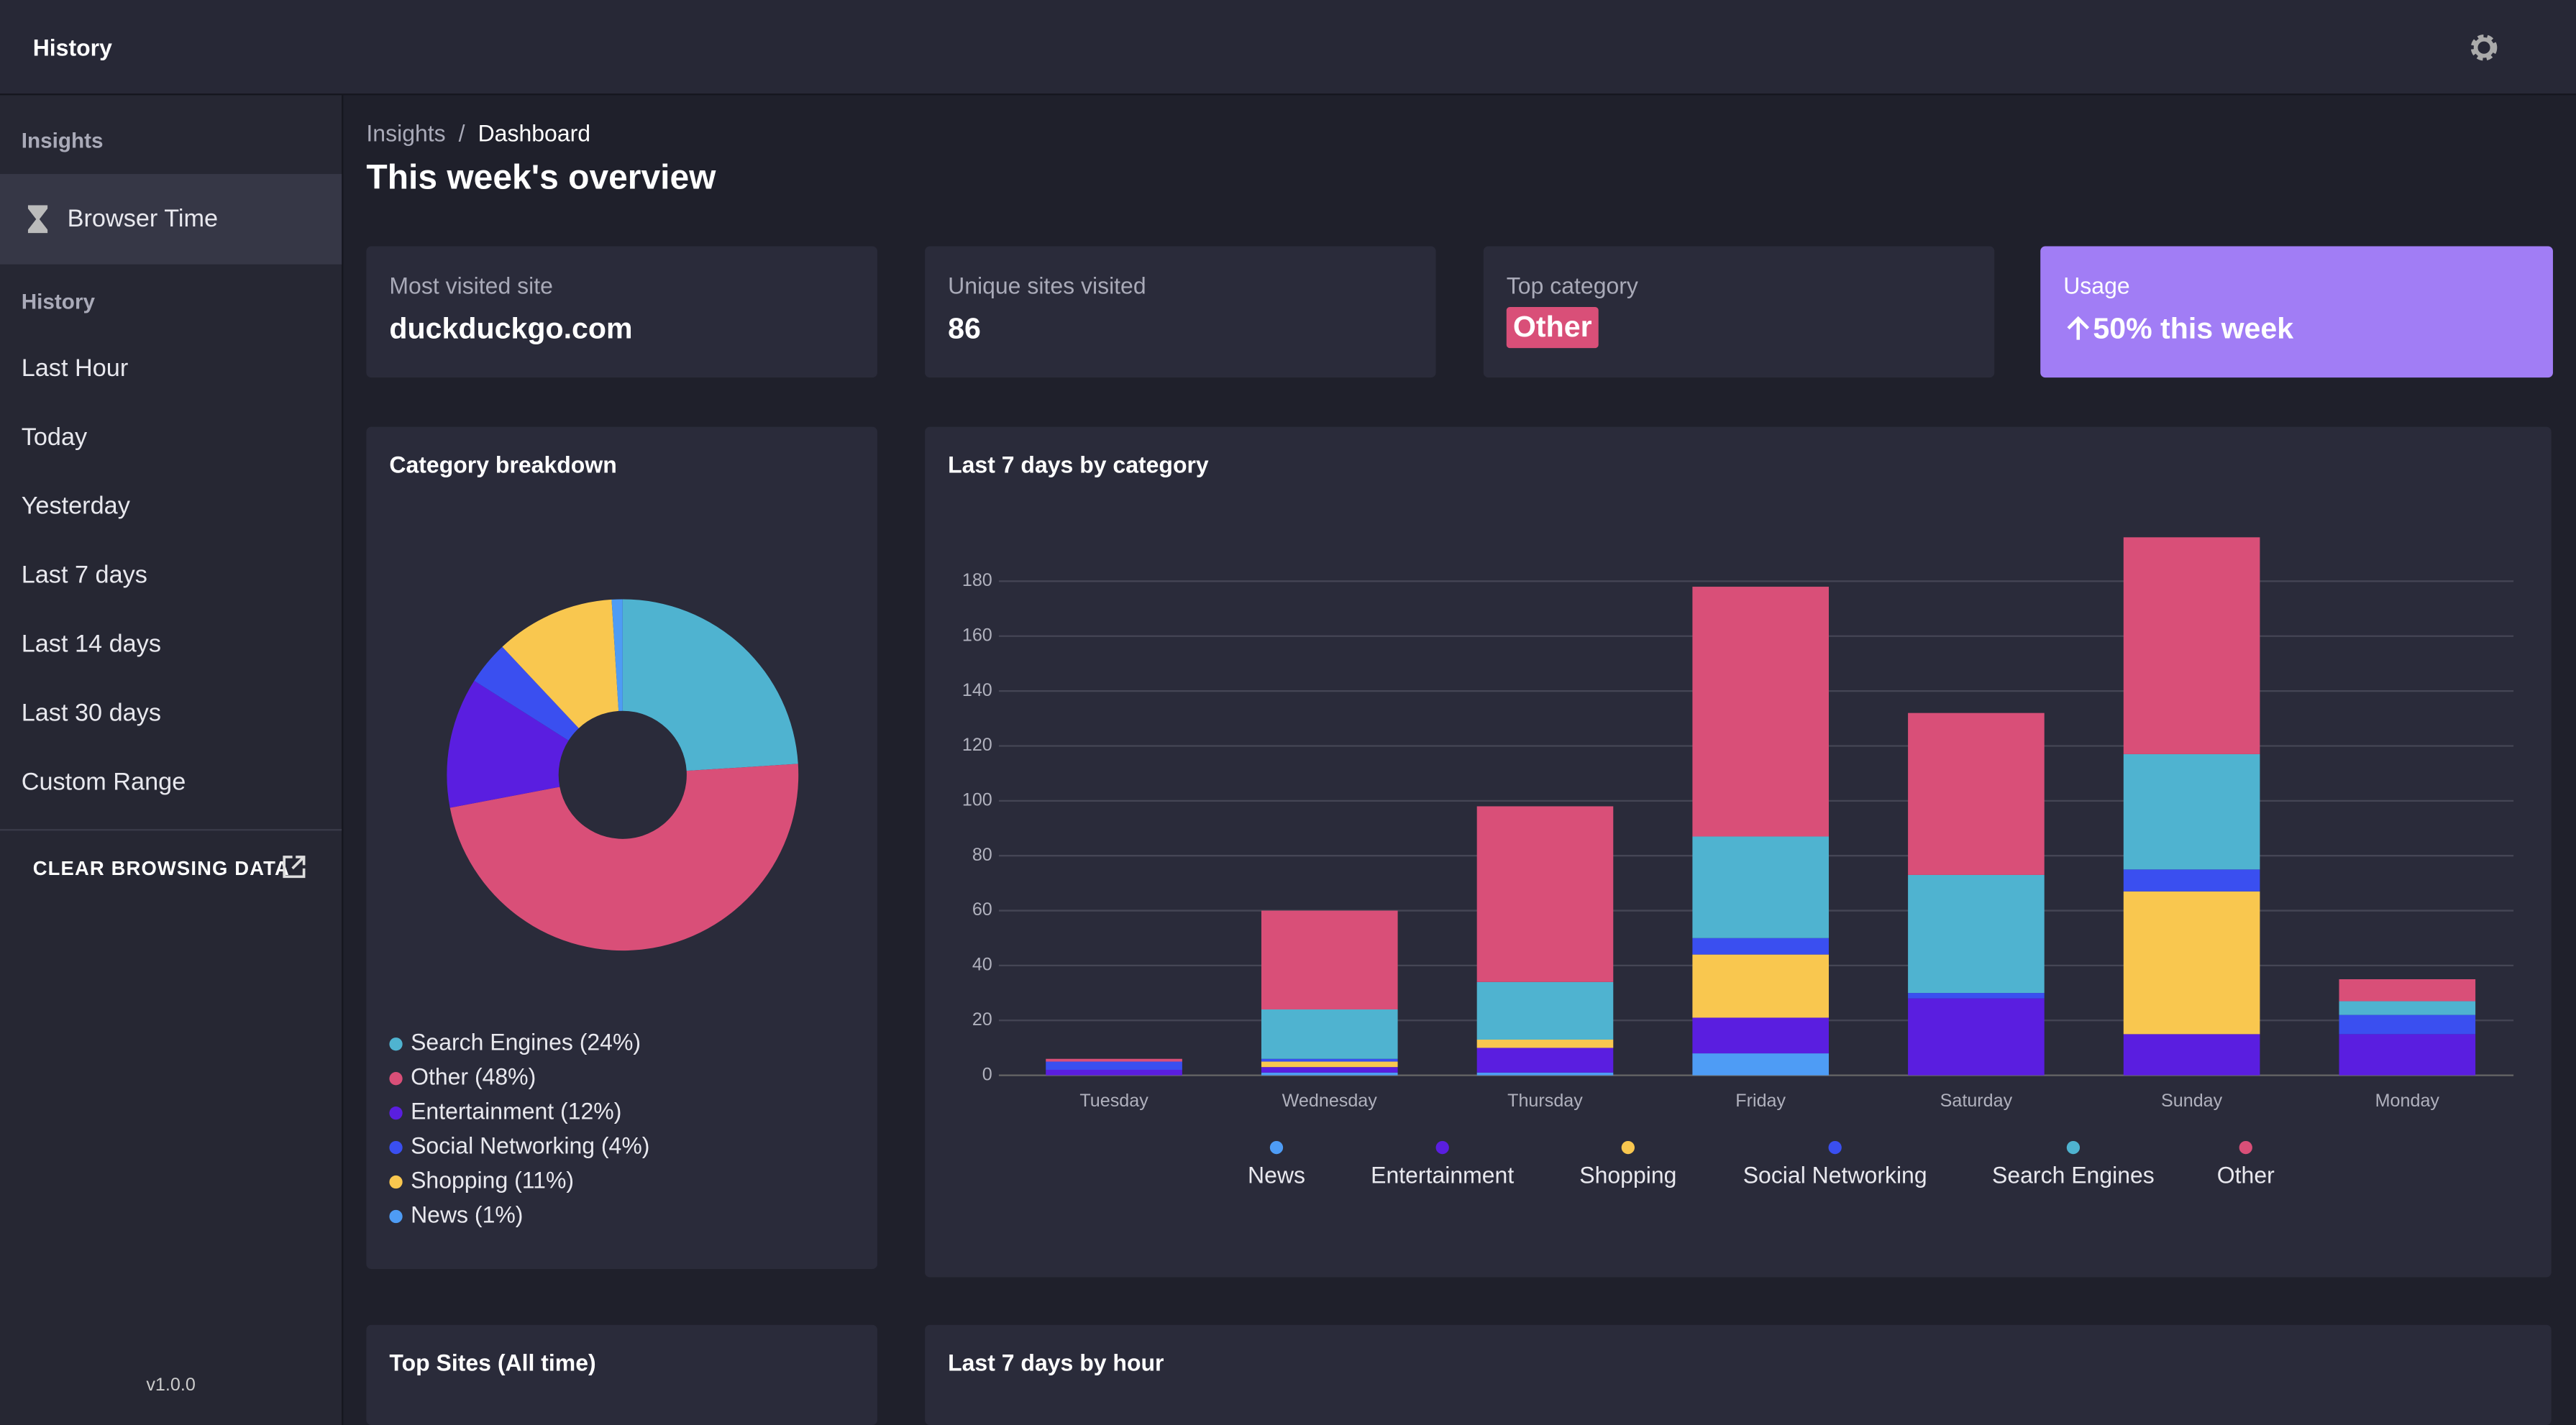 The width and height of the screenshot is (2576, 1425). Describe the element at coordinates (58, 301) in the screenshot. I see `section-title: History` at that location.